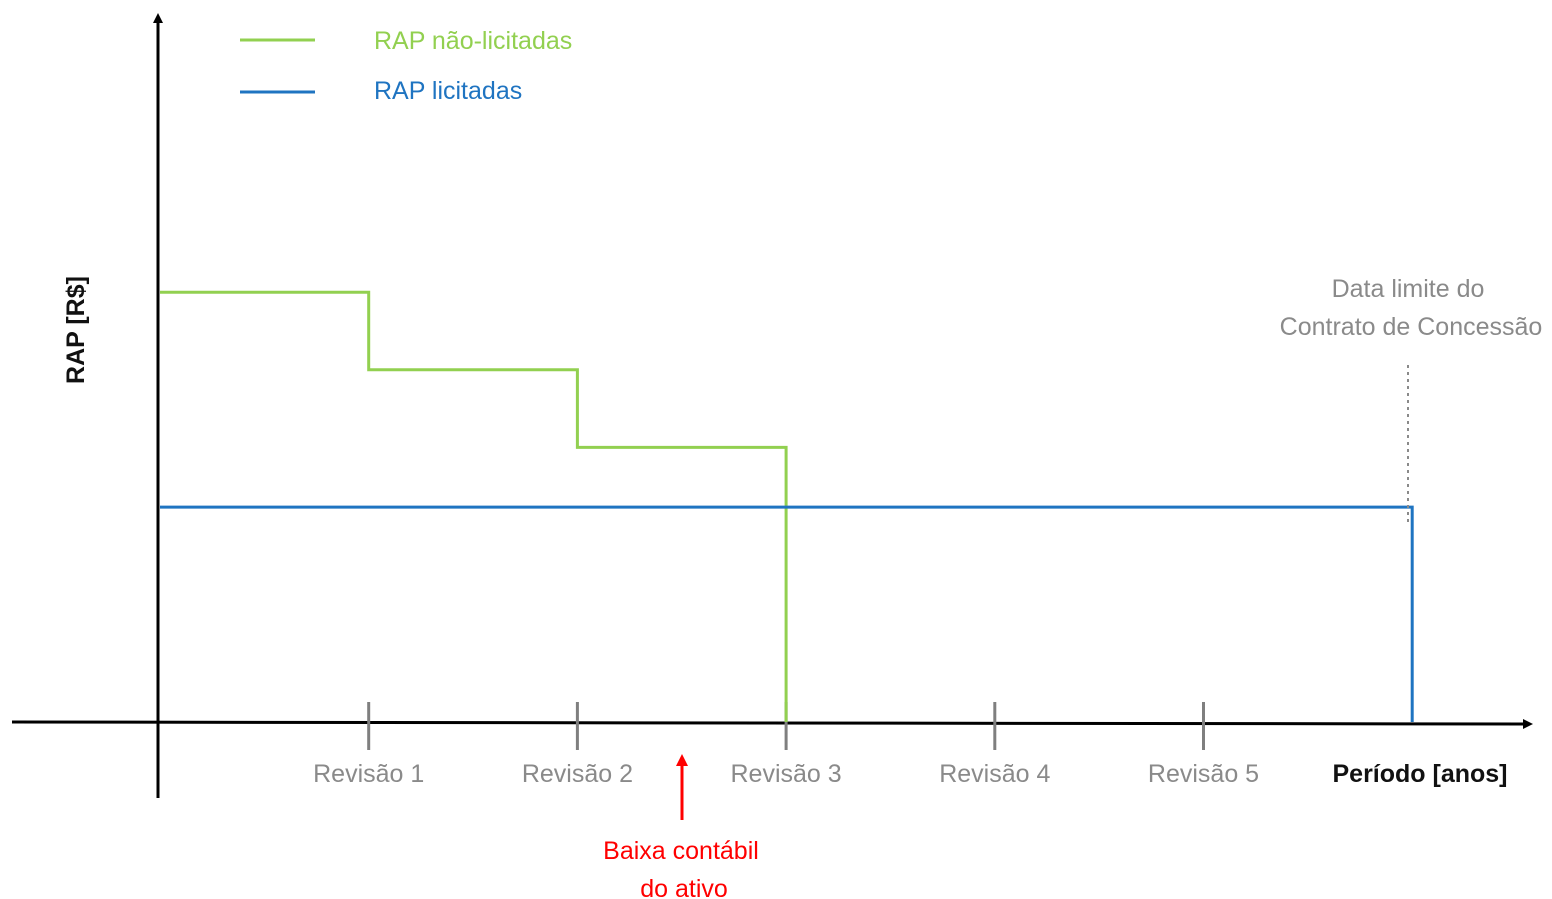 The width and height of the screenshot is (1552, 899). What do you see at coordinates (786, 774) in the screenshot?
I see `x-tick-label: Revisão 3` at bounding box center [786, 774].